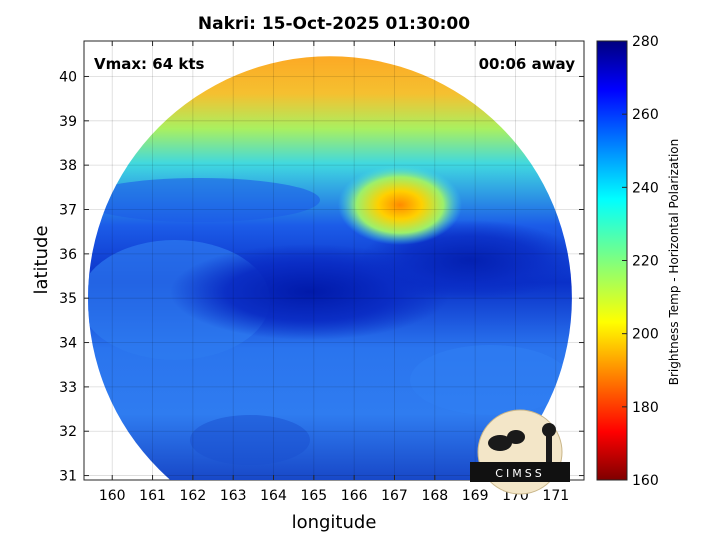  I want to click on y-tick-label: 38, so click(68, 166).